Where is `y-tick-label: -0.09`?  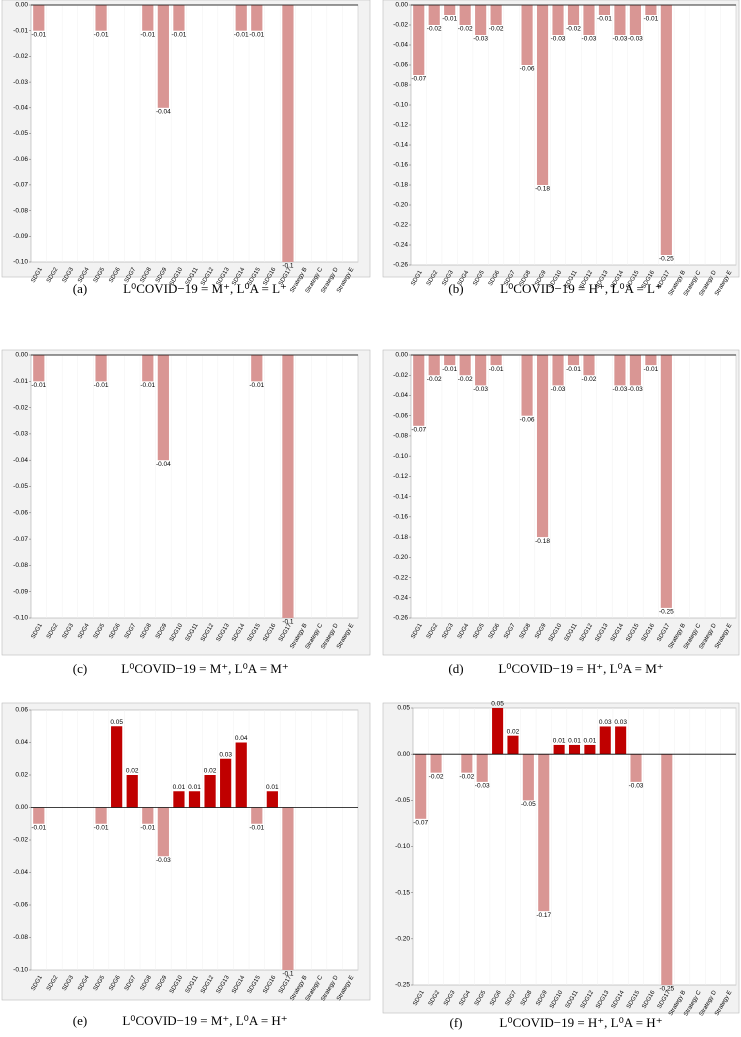
y-tick-label: -0.09 is located at coordinates (20, 236).